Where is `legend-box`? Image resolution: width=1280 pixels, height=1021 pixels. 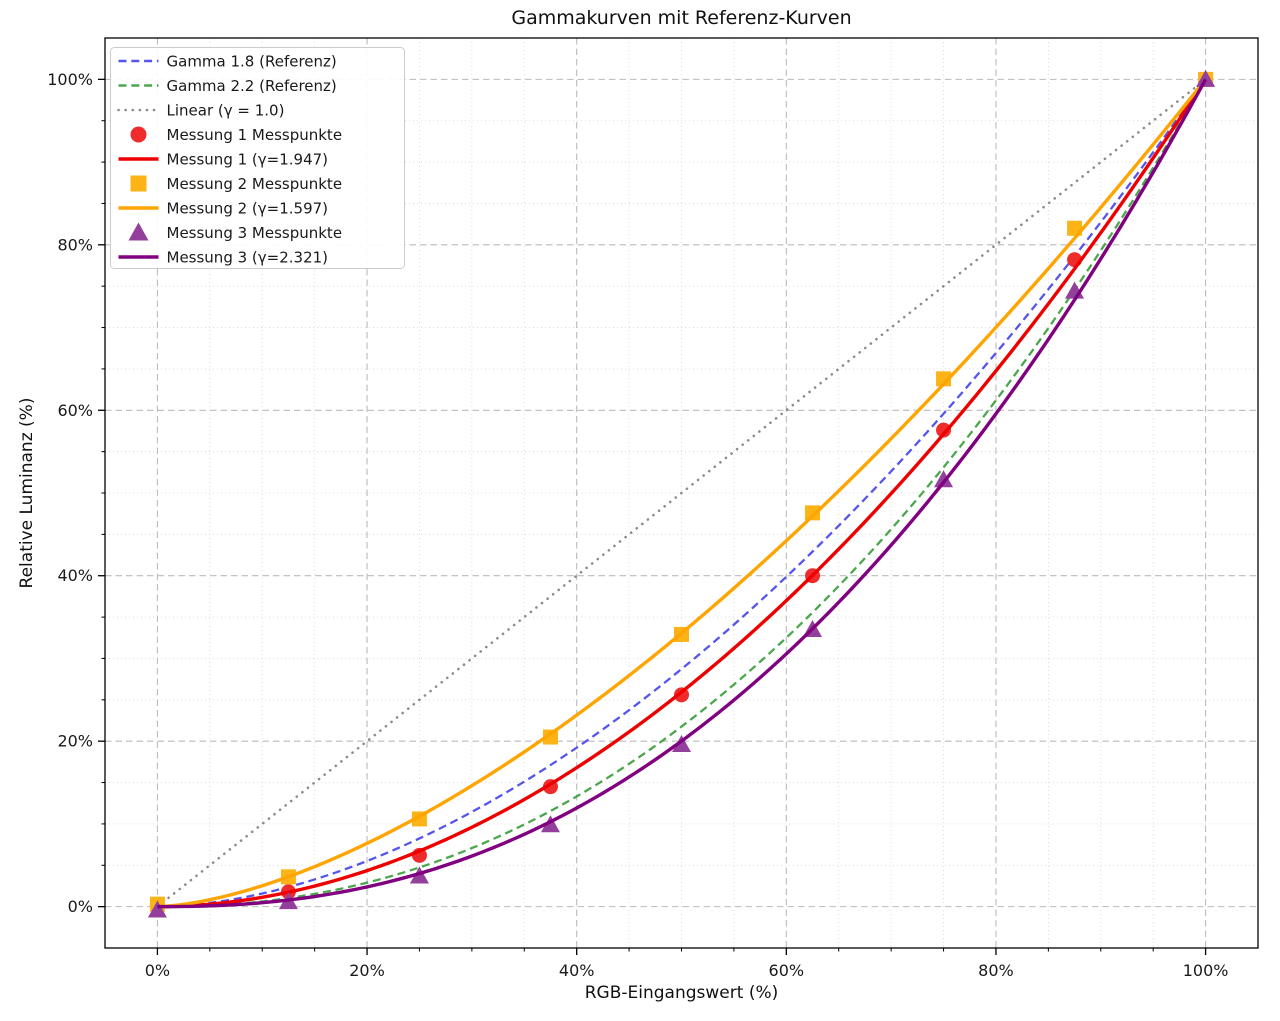 legend-box is located at coordinates (257, 158).